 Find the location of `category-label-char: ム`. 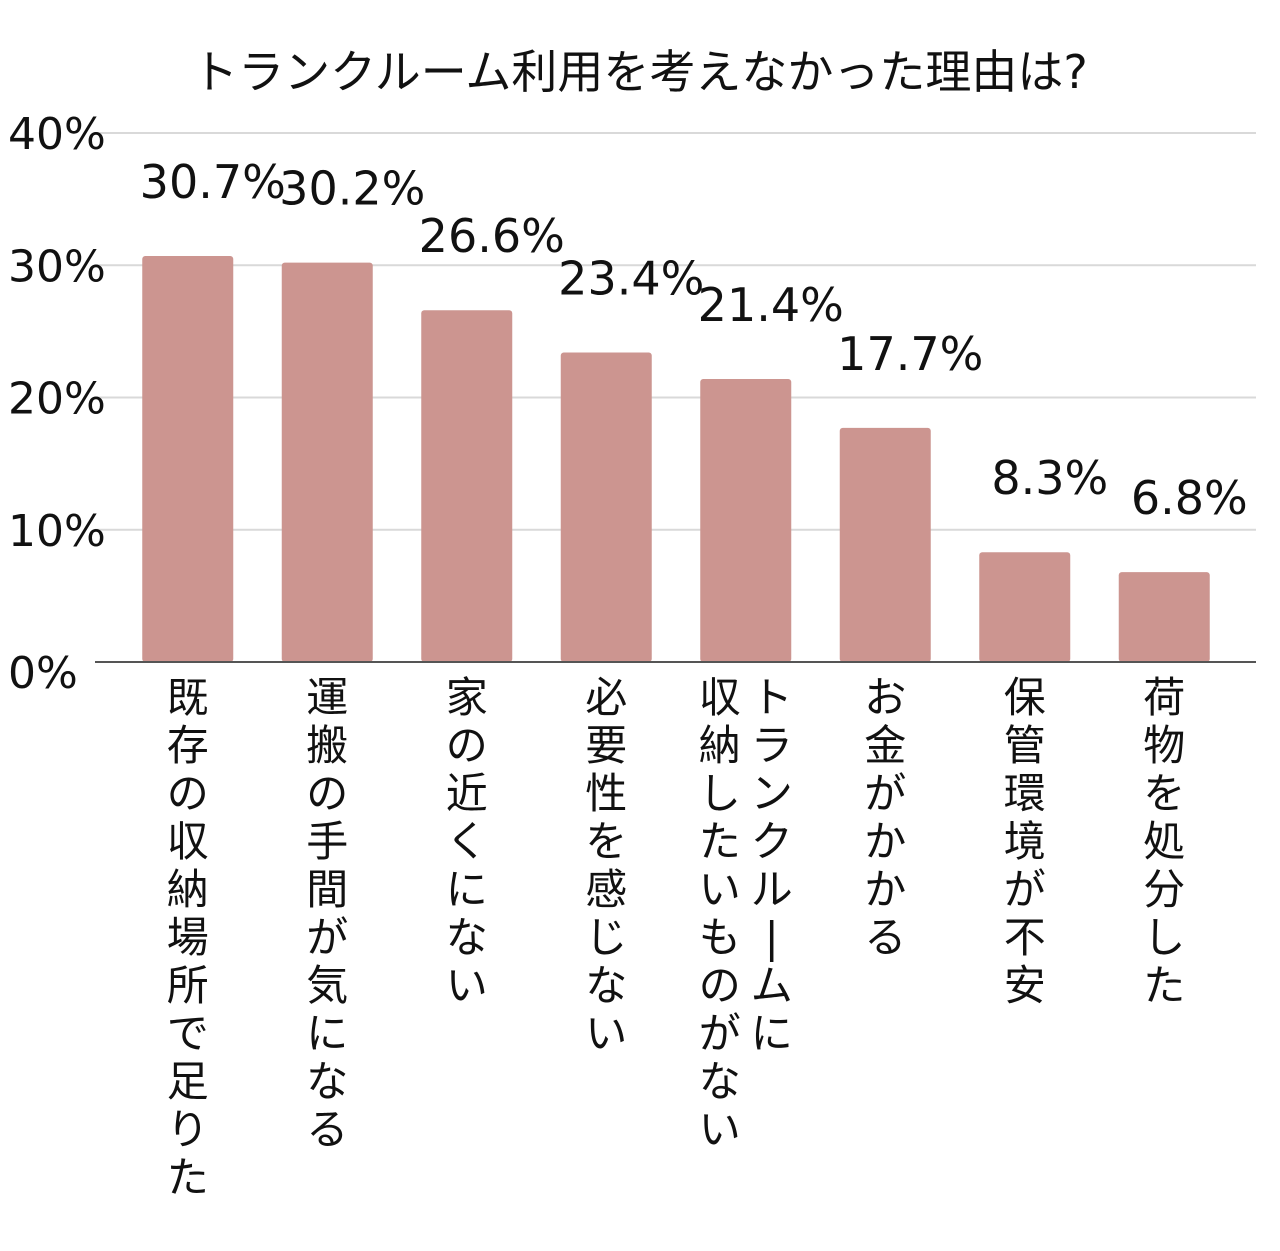

category-label-char: ム is located at coordinates (772, 985).